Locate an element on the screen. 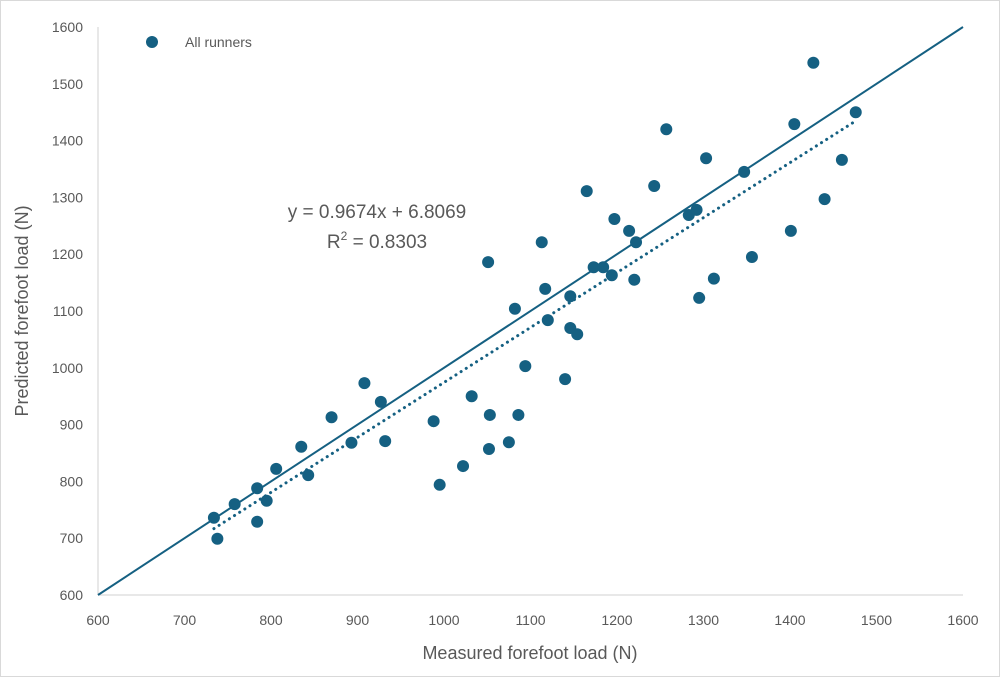 This screenshot has height=678, width=1000. y-tick-label: 800 is located at coordinates (72, 481).